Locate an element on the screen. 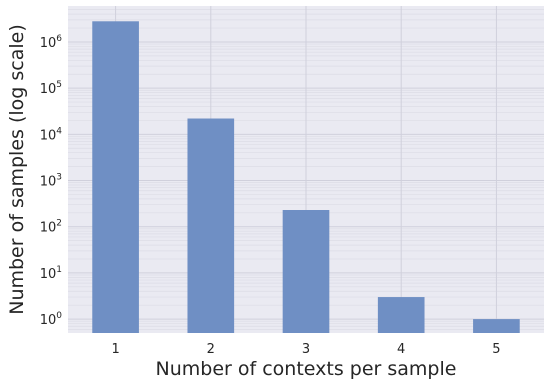 Image resolution: width=545 pixels, height=387 pixels. y-tick-label: 10¹ is located at coordinates (51, 273).